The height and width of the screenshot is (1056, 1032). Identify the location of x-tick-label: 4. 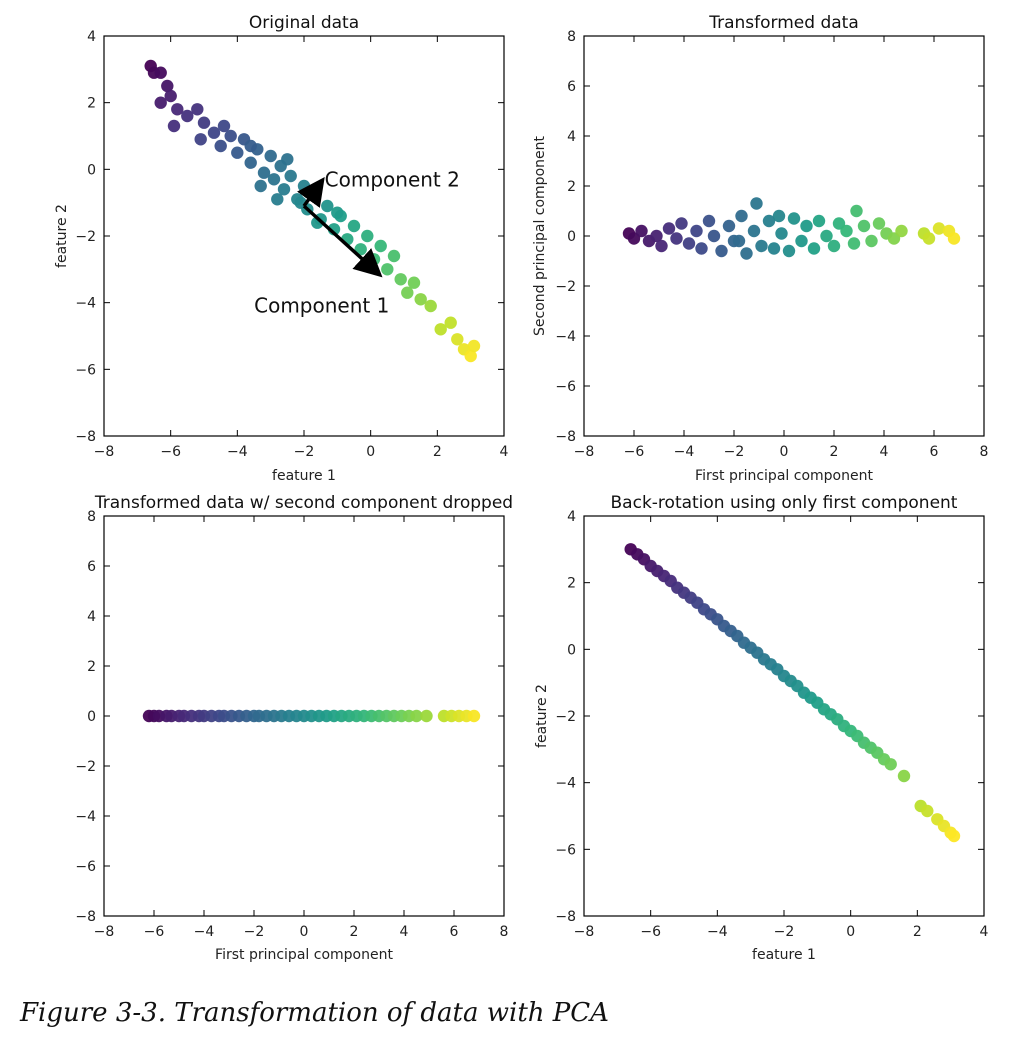
(504, 452).